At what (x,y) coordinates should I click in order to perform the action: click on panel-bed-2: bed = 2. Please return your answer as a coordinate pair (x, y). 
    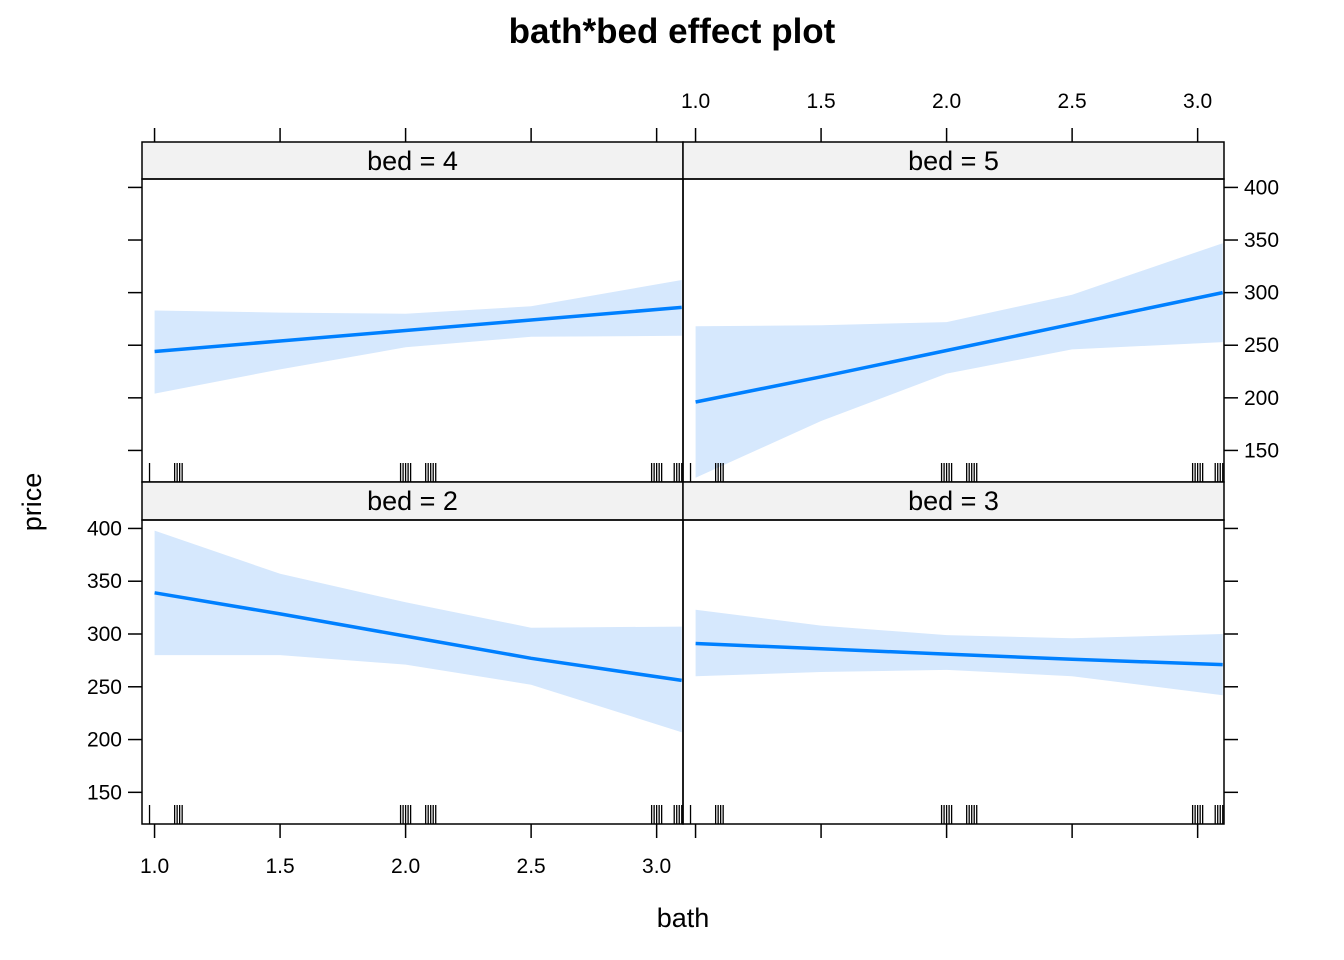
    Looking at the image, I should click on (412, 653).